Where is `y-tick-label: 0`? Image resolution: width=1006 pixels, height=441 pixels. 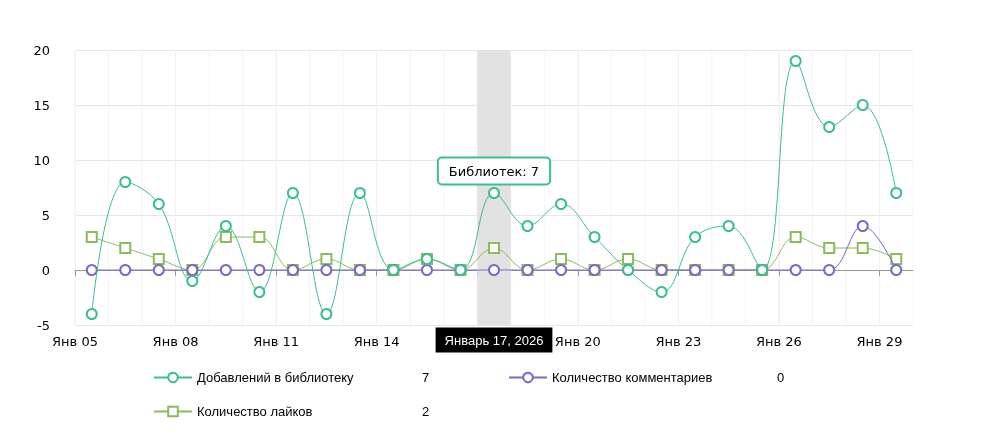 y-tick-label: 0 is located at coordinates (45, 270).